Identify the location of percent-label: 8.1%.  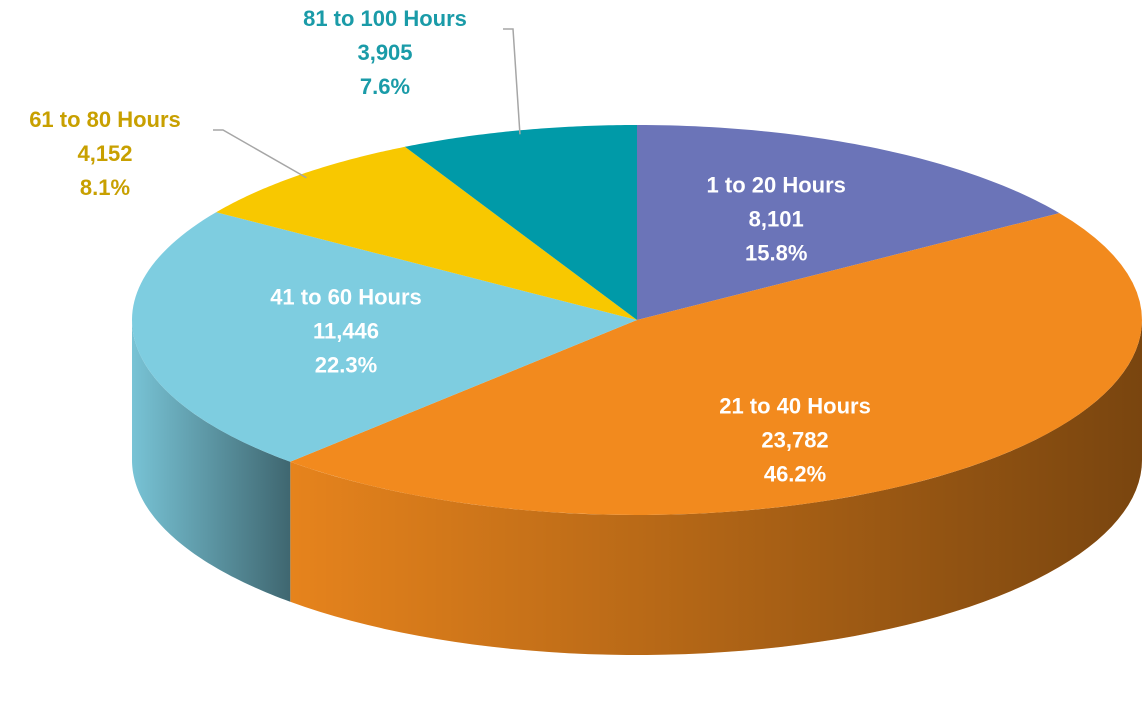
(105, 187).